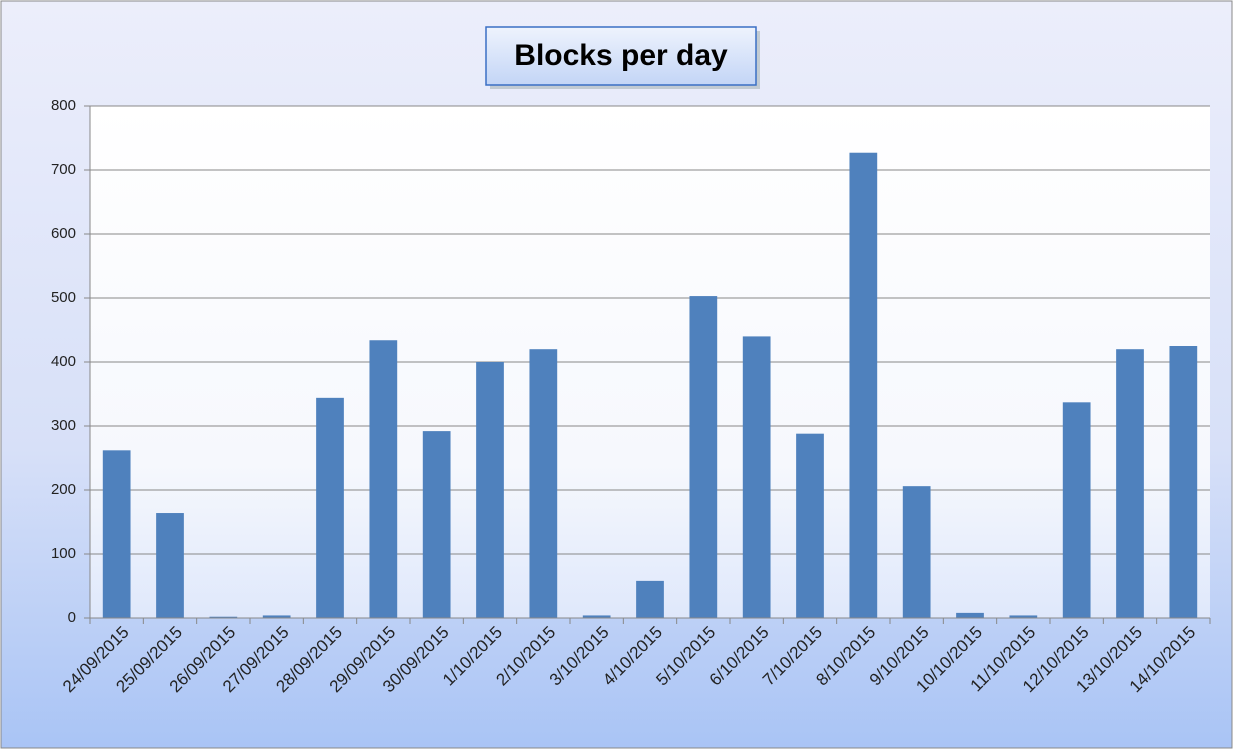 The image size is (1233, 749). I want to click on y-tick-label: 800, so click(63, 105).